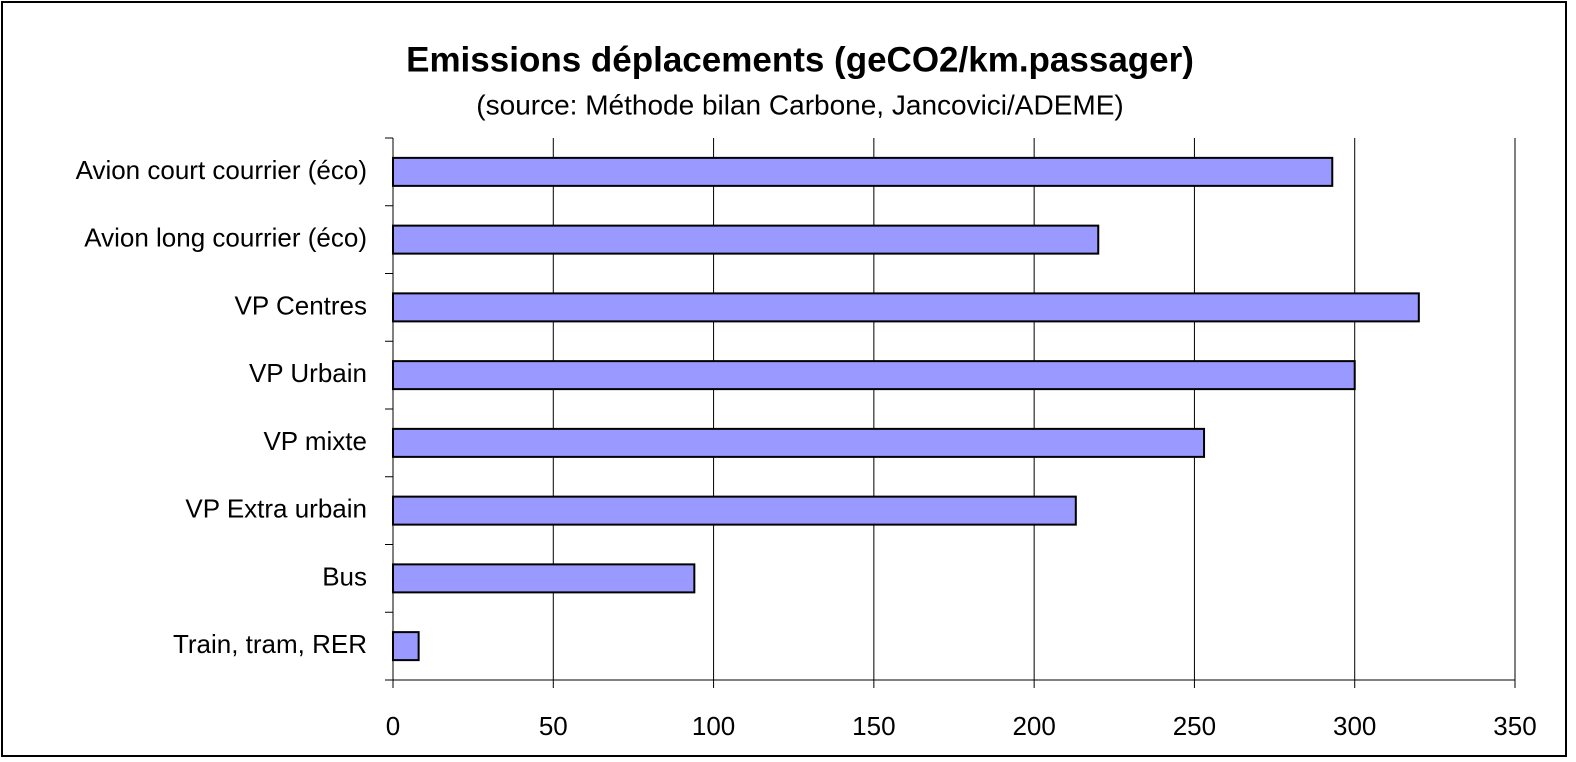 Image resolution: width=1576 pixels, height=762 pixels. Describe the element at coordinates (270, 644) in the screenshot. I see `y-tick-label: Train, tram, RER` at that location.